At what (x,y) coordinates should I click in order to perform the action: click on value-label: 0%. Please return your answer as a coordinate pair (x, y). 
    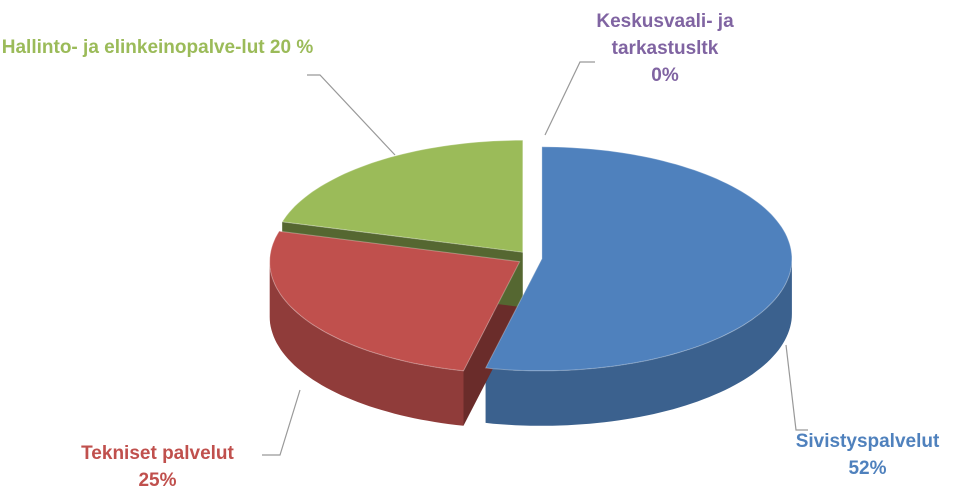
    Looking at the image, I should click on (665, 75).